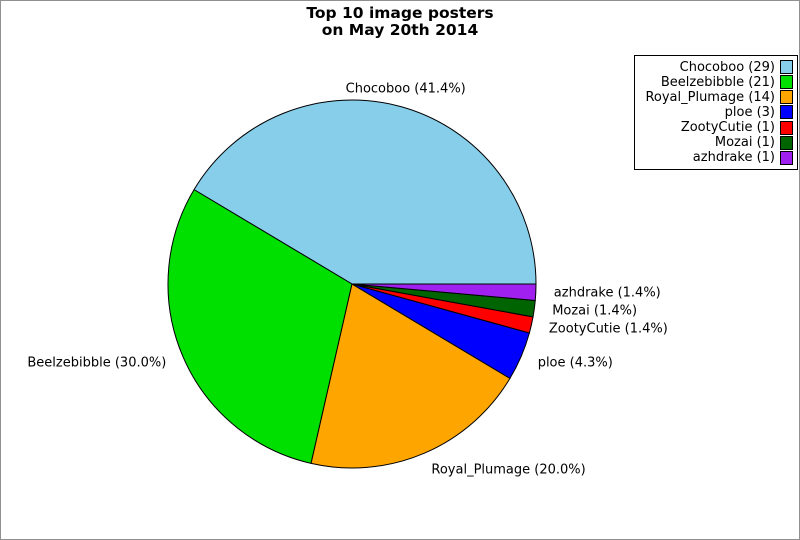 The width and height of the screenshot is (800, 540). Describe the element at coordinates (508, 470) in the screenshot. I see `slice-label-royal_plumage: Royal_Plumage (20.0%)` at that location.